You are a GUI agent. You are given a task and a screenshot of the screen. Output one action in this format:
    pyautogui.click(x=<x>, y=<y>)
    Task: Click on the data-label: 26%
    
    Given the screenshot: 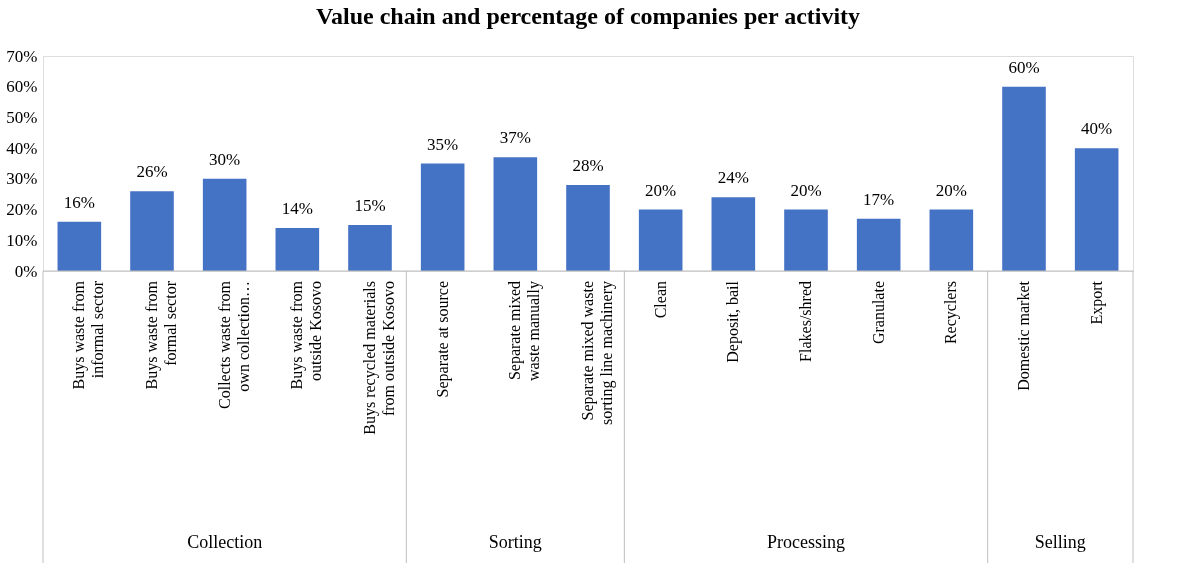 What is the action you would take?
    pyautogui.click(x=152, y=172)
    